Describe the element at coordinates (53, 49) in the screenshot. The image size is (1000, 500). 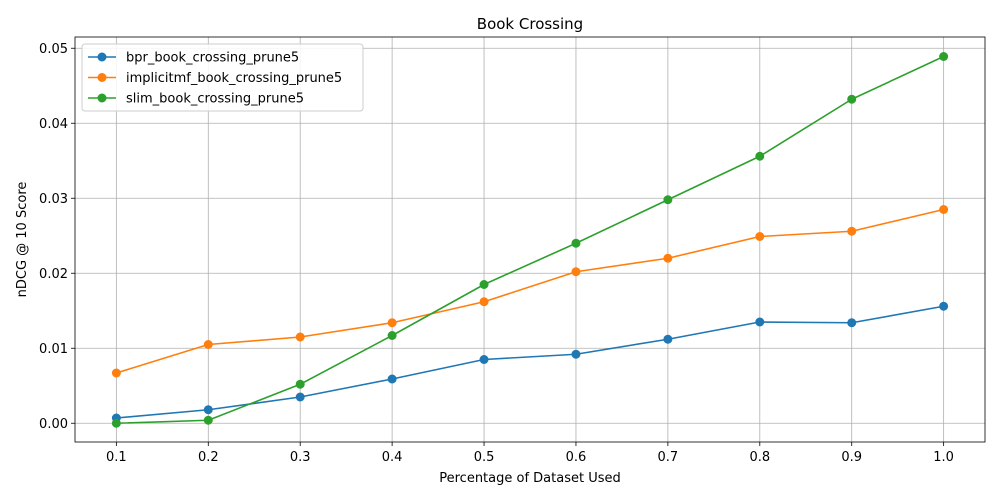
I see `y-tick-label: 0.05` at that location.